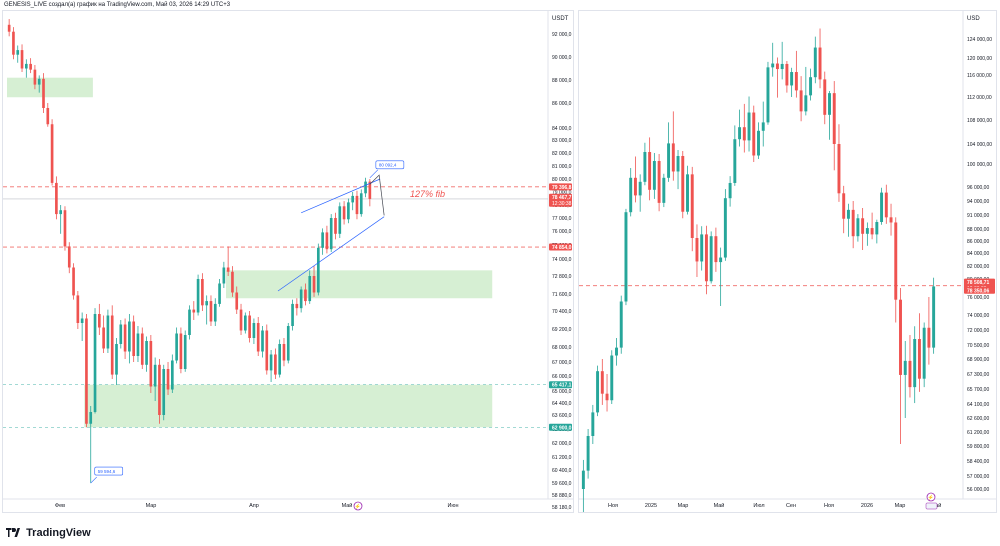 The image size is (1000, 546). I want to click on y-tick-label: 58 880,0, so click(562, 496).